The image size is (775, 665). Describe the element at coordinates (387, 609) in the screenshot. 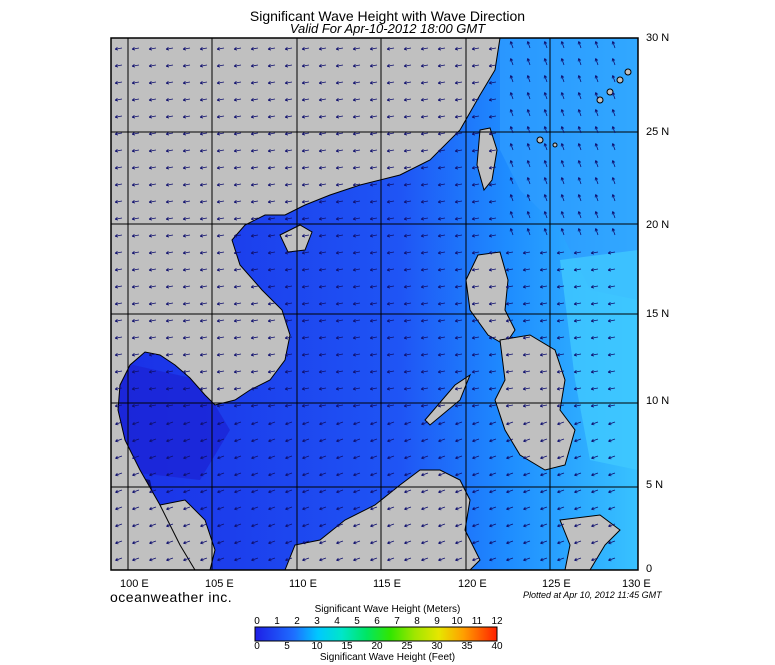

I see `scale-meters-label: Significant Wave Height (Meters)` at that location.